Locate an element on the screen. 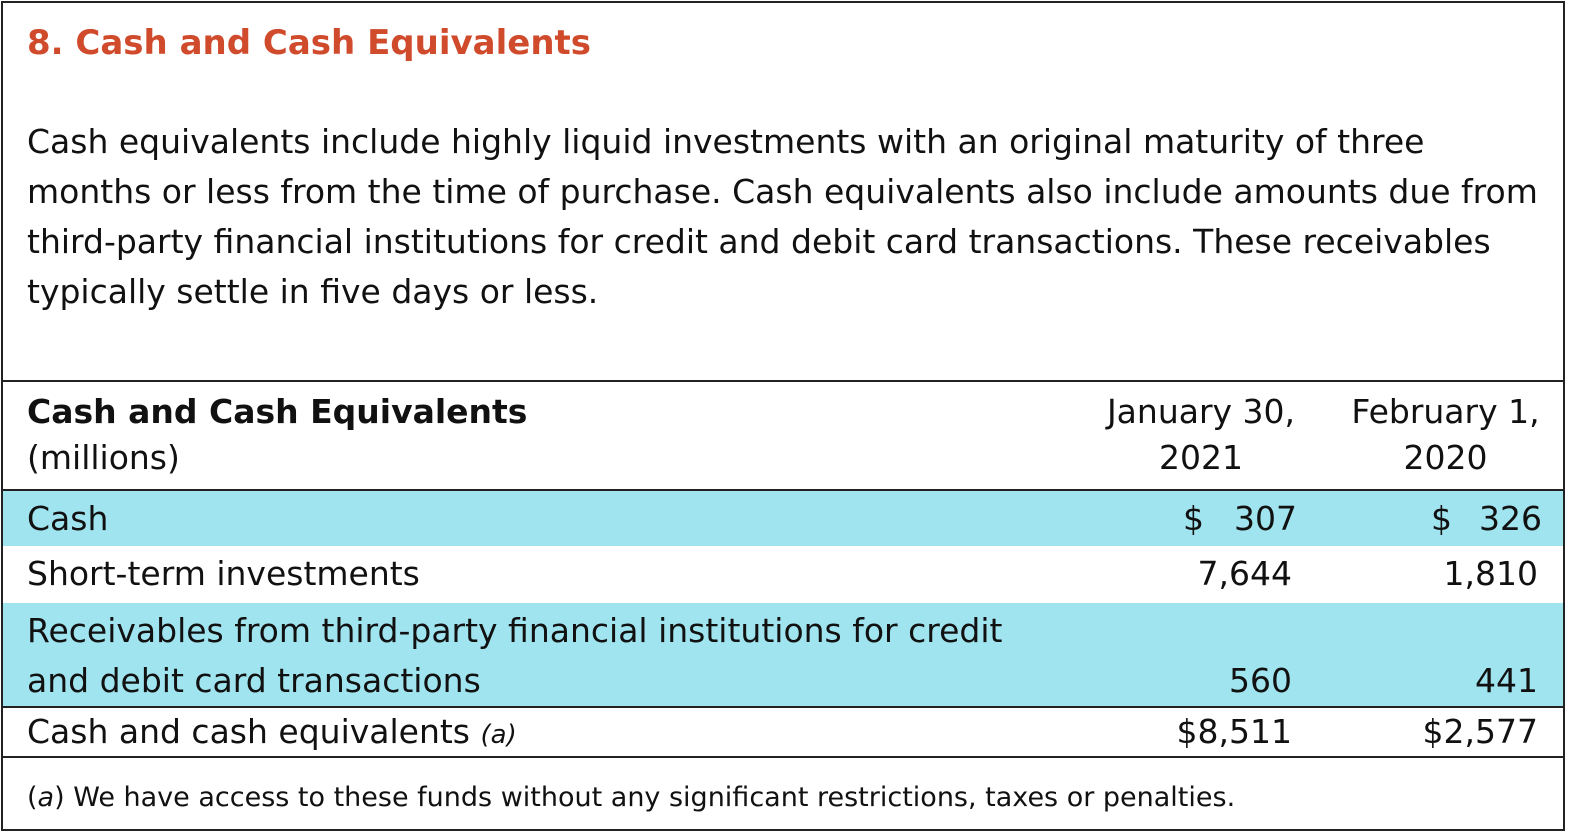 The width and height of the screenshot is (1575, 837). column-header-2020-line1: February 1, is located at coordinates (1445, 411).